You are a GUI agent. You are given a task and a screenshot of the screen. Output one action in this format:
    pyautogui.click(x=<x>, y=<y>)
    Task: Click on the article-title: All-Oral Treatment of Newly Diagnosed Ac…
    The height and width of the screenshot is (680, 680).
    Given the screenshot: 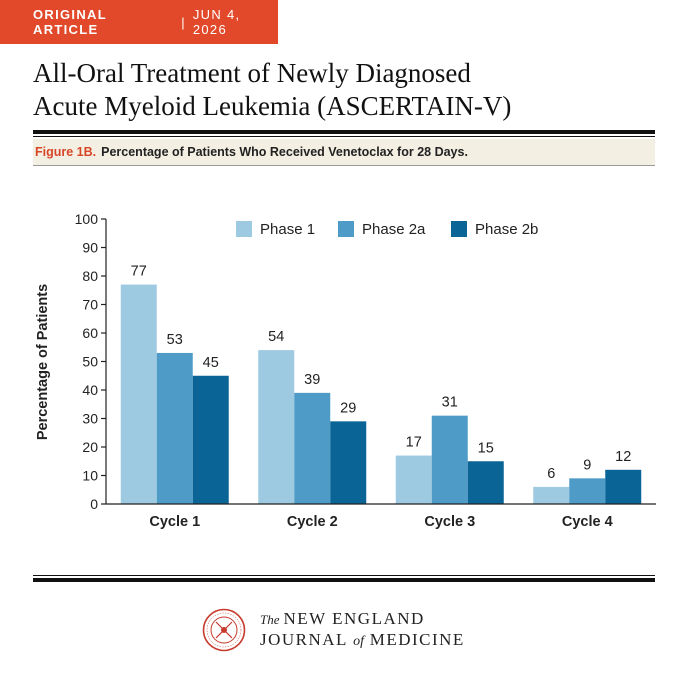 What is the action you would take?
    pyautogui.click(x=343, y=90)
    